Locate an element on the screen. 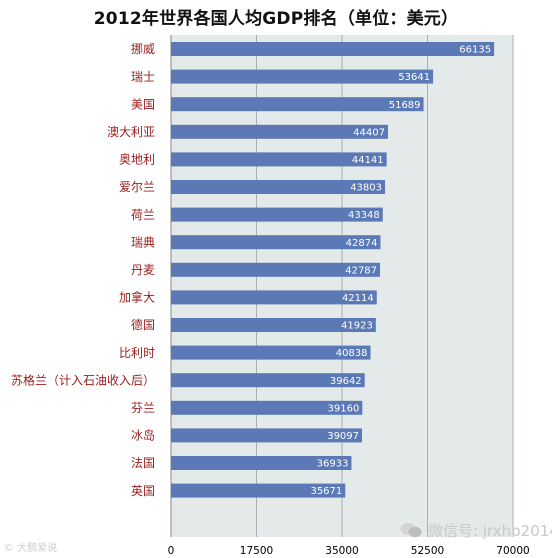 The image size is (552, 558). category-label: 比利时 is located at coordinates (137, 353).